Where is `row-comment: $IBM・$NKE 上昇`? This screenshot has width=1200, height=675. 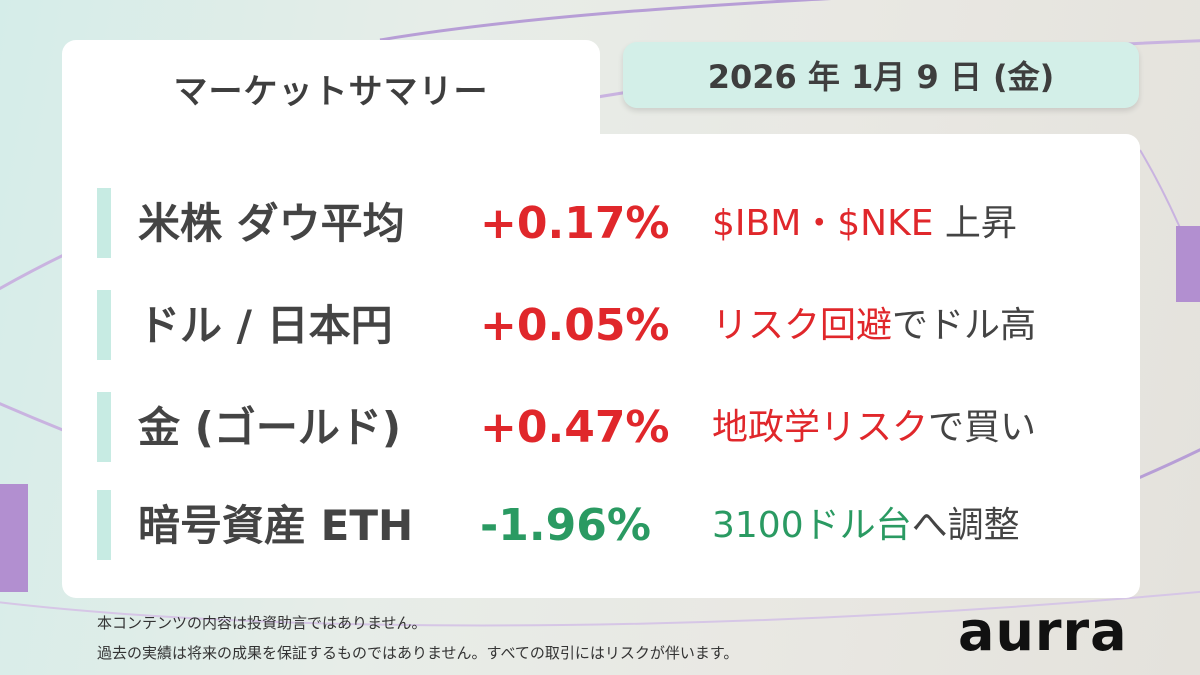
row-comment: $IBM・$NKE 上昇 is located at coordinates (864, 224).